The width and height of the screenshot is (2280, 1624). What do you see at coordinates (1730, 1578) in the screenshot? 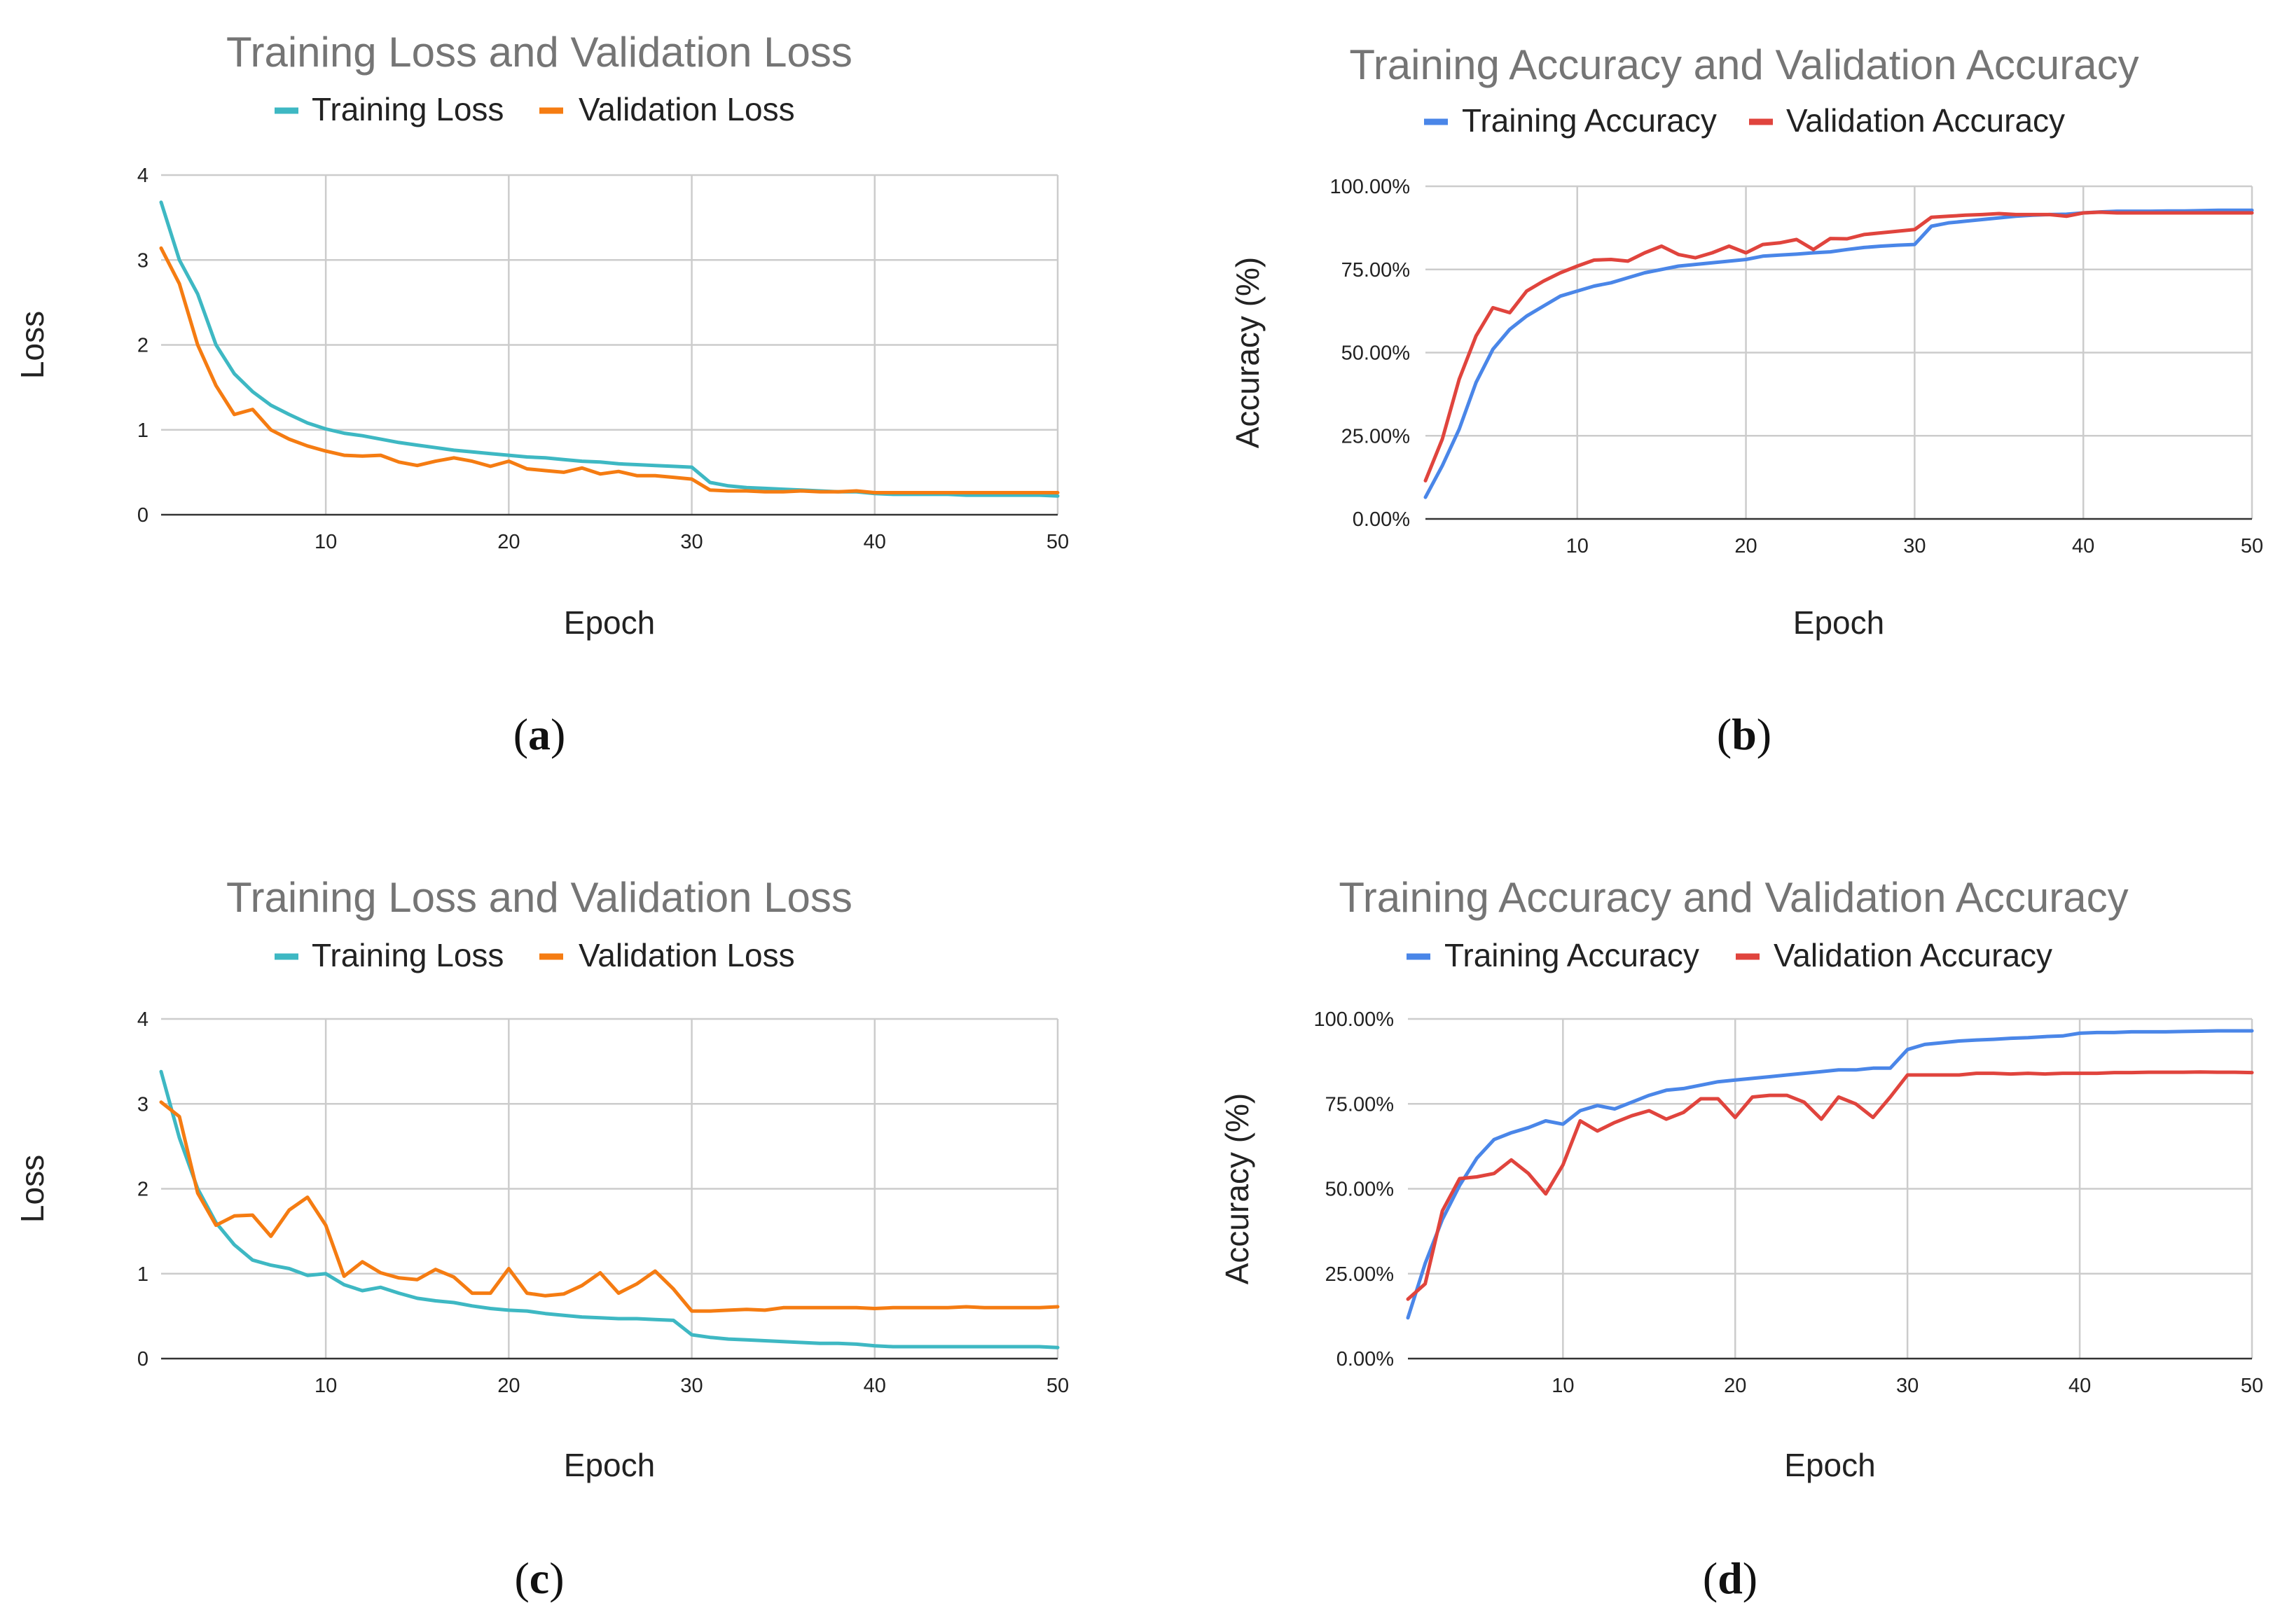
I see `panel-label: (d)` at bounding box center [1730, 1578].